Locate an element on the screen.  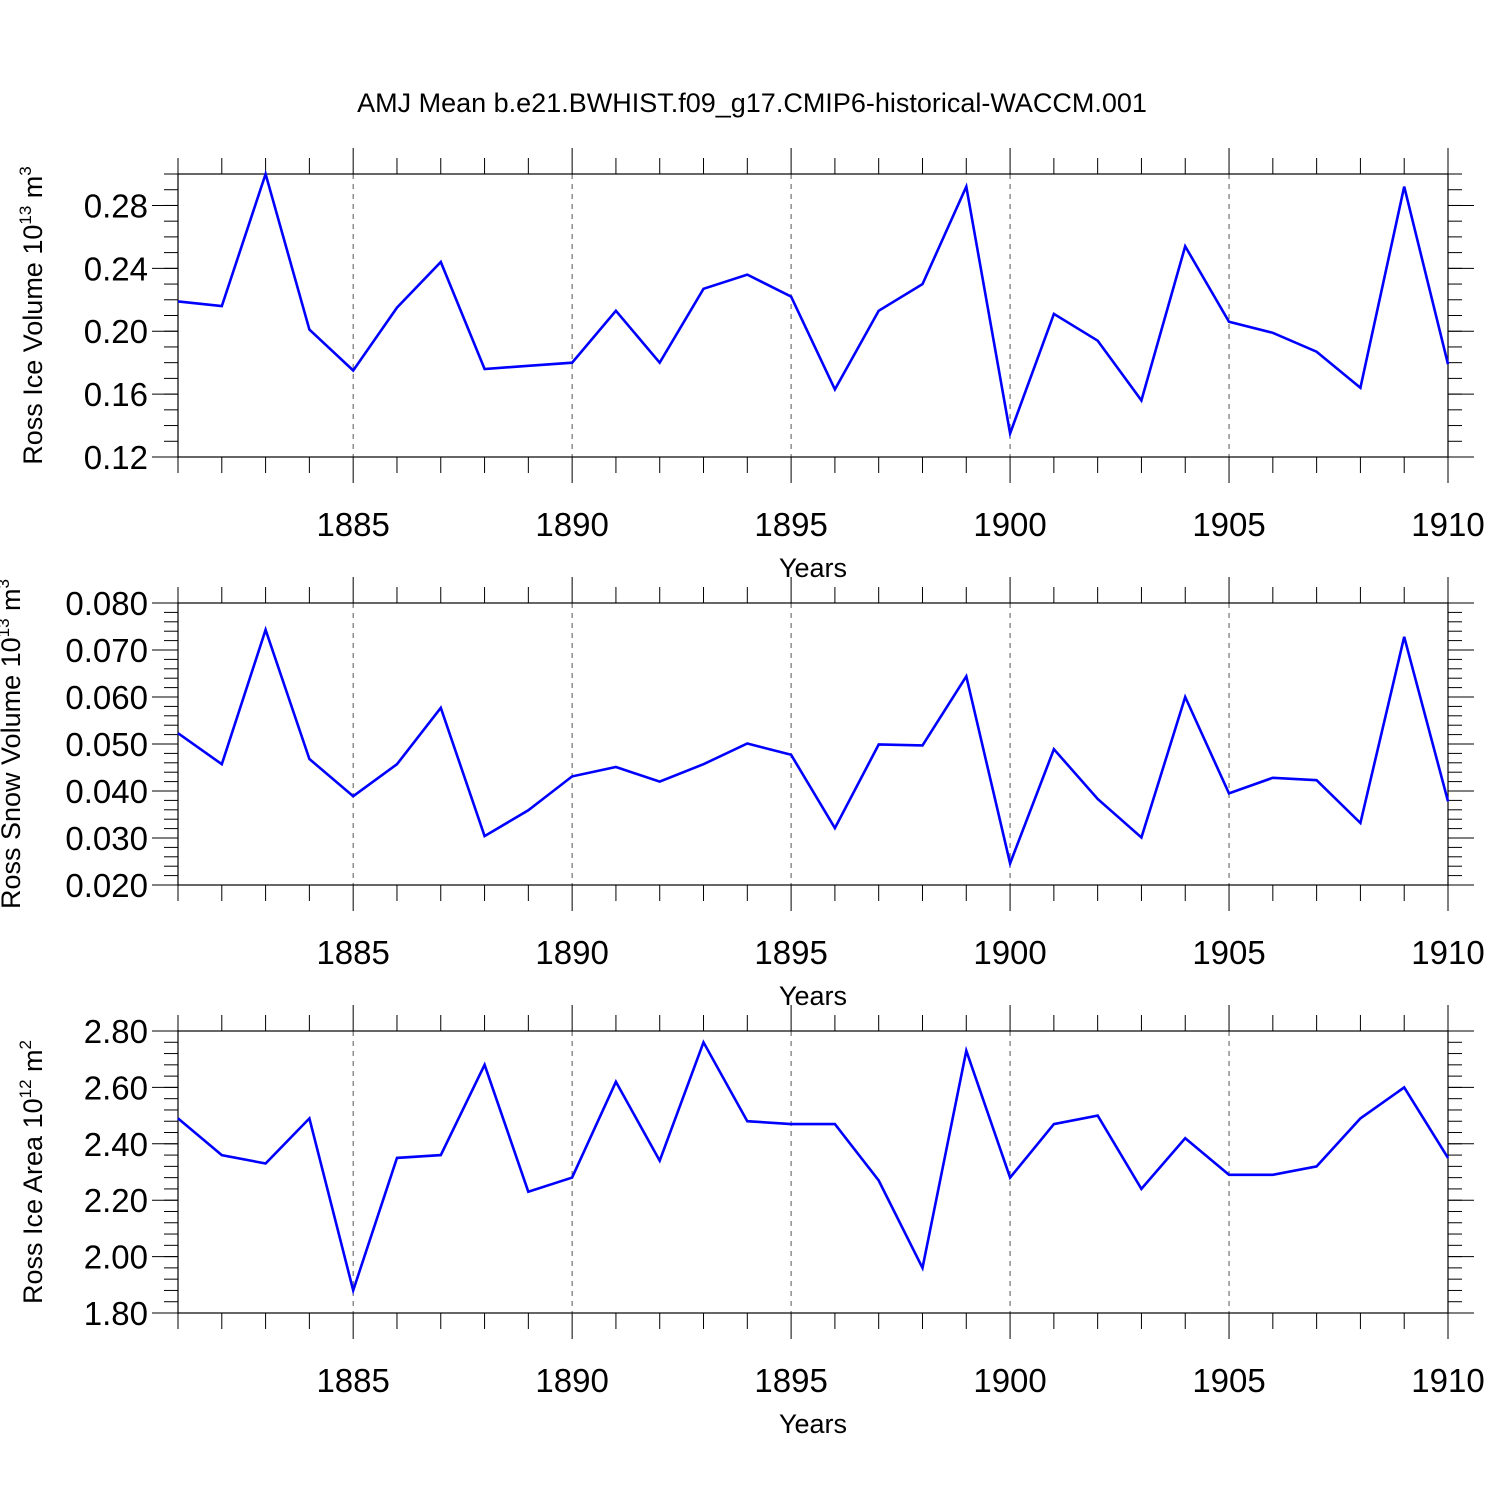
y-axis-label: Ross Snow Volume 1013 m3 is located at coordinates (13, 744).